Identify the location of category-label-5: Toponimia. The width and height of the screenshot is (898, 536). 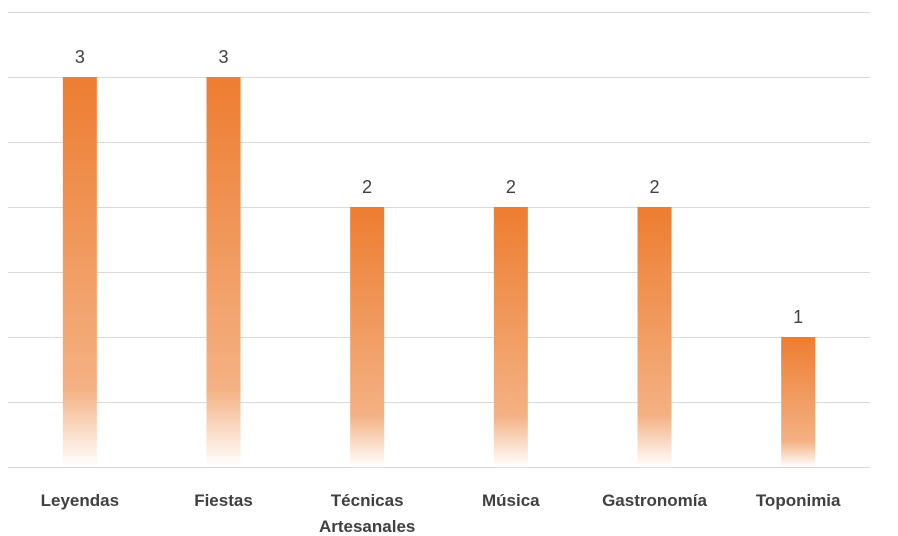
(798, 500).